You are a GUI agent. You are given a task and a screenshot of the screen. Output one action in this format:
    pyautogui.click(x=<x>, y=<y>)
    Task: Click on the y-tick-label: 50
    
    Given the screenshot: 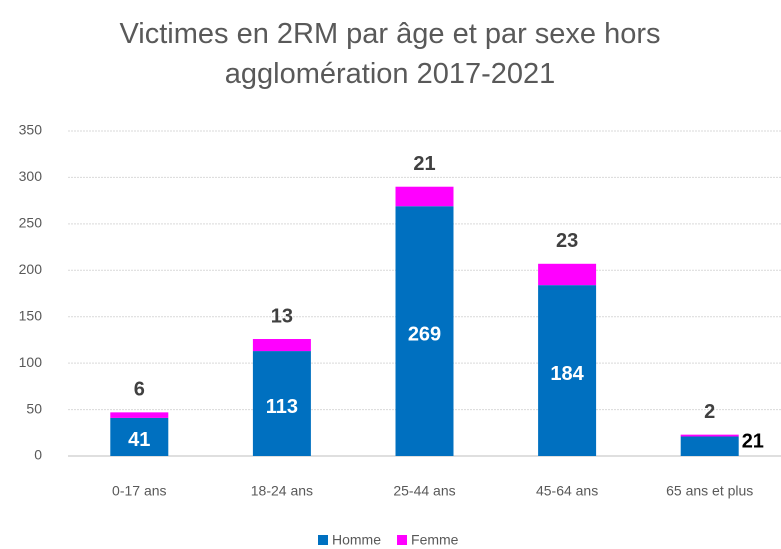 What is the action you would take?
    pyautogui.click(x=34, y=408)
    